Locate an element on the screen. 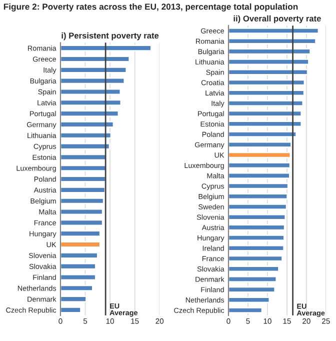 The height and width of the screenshot is (341, 336). chart-title: i) Persistent poverty rate is located at coordinates (110, 36).